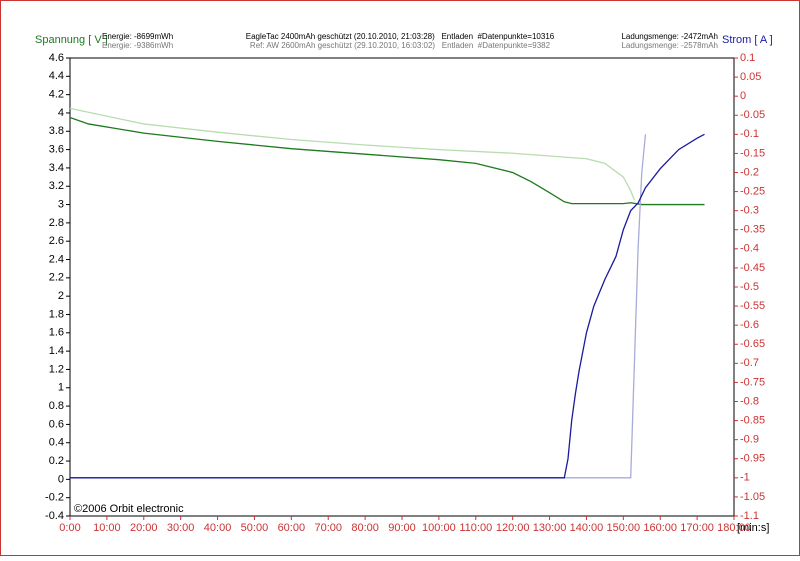 This screenshot has width=800, height=561. What do you see at coordinates (753, 528) in the screenshot?
I see `x-axis-label: [min:s]` at bounding box center [753, 528].